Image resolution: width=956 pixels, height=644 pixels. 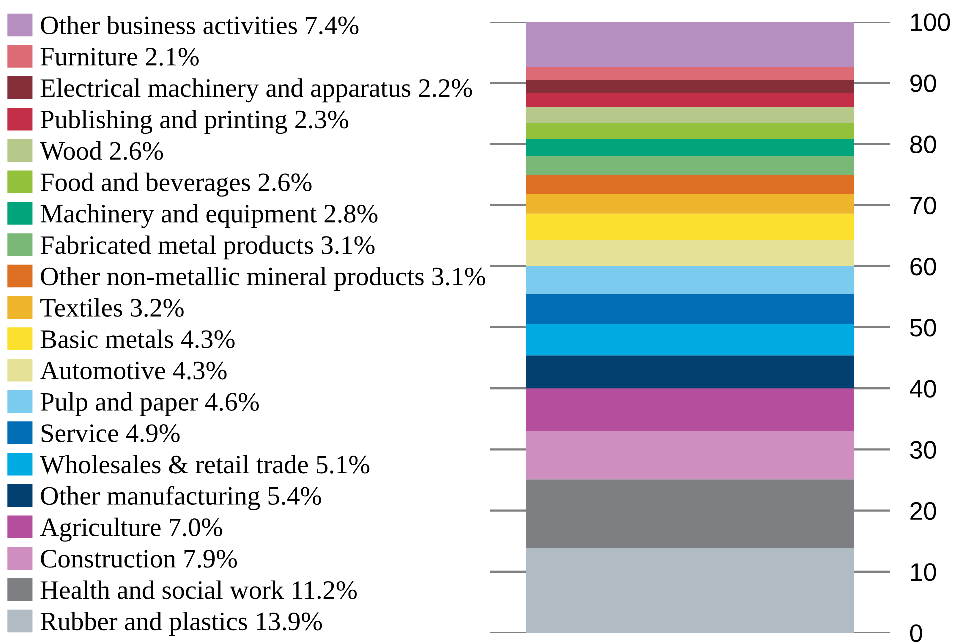 What do you see at coordinates (263, 279) in the screenshot?
I see `legend-label: Other non-metallic mineral products 3.1%` at bounding box center [263, 279].